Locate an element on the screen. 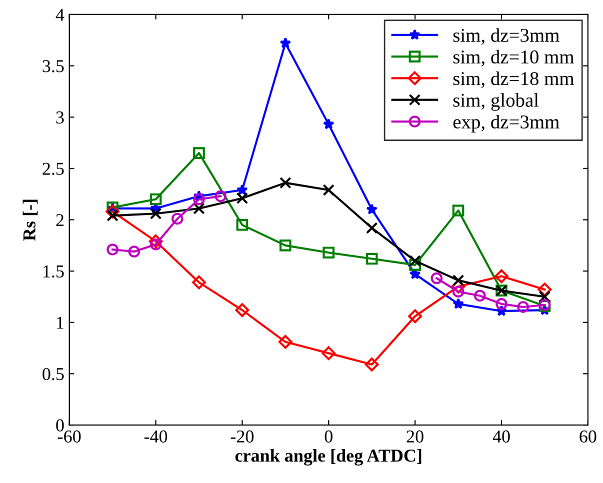  x-tick-label: -60 is located at coordinates (69, 436).